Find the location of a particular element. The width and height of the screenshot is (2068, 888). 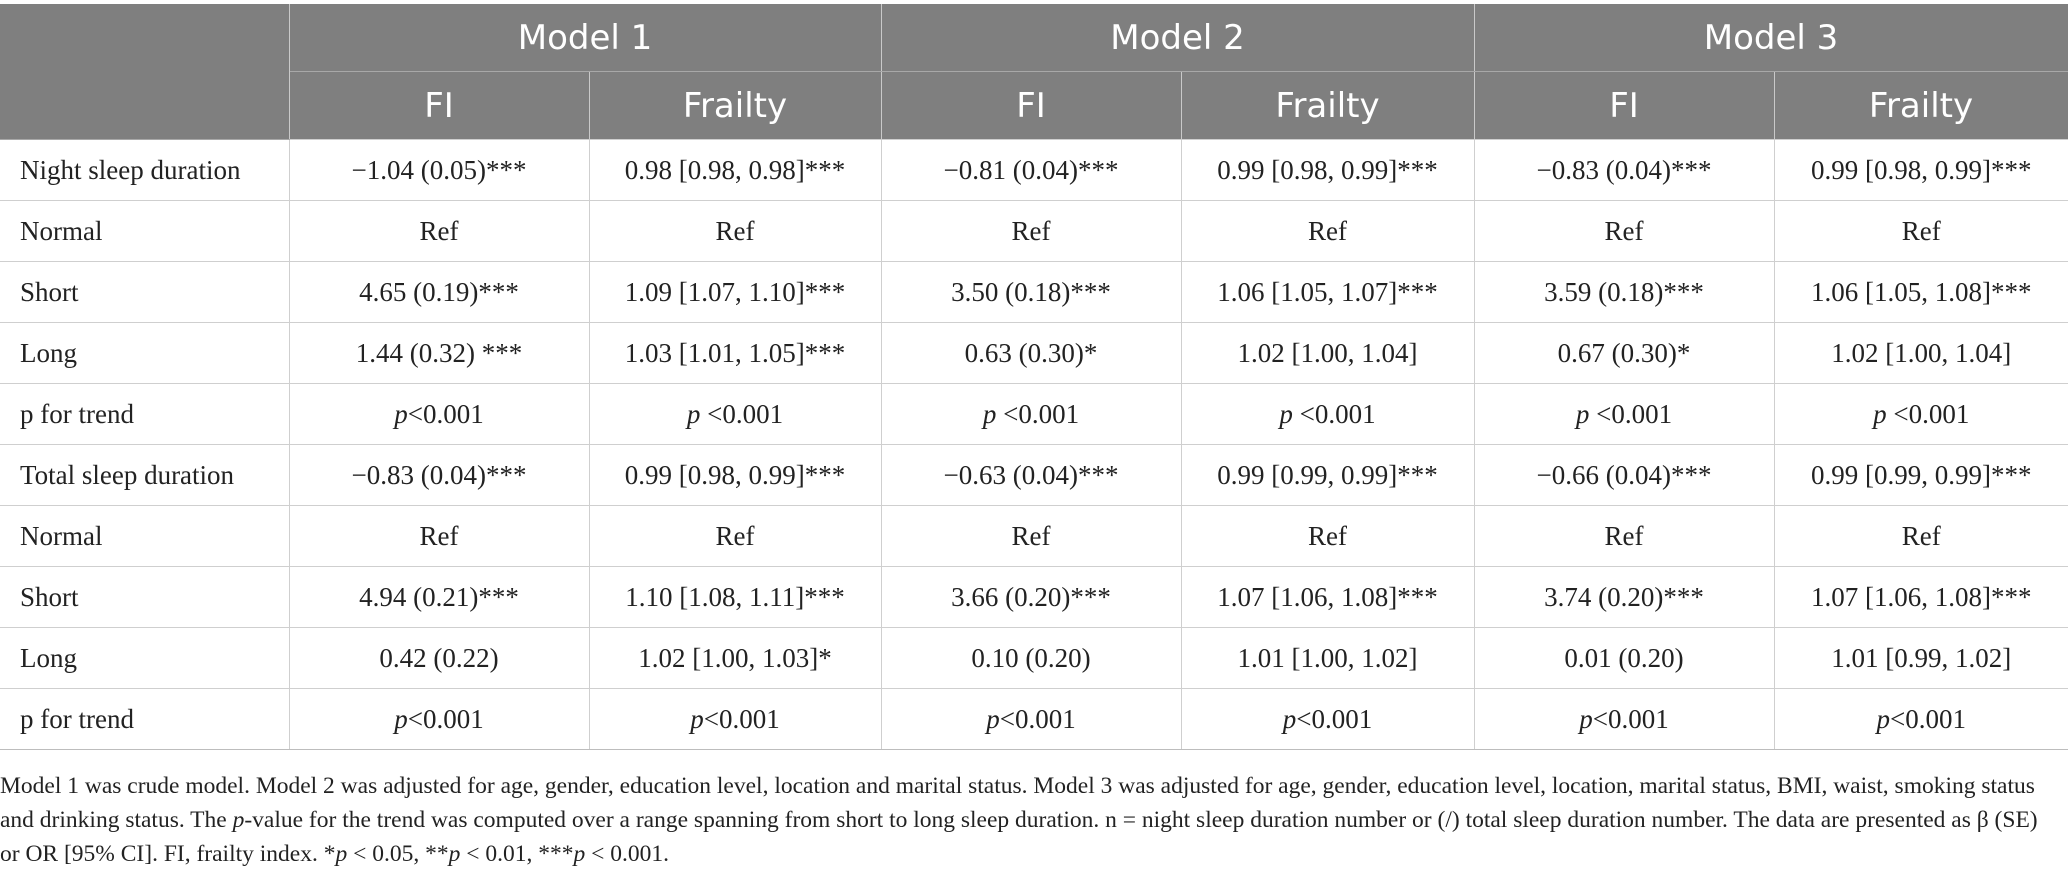

table-cell: 0.99 [0.99, 0.99]*** is located at coordinates (1920, 475).